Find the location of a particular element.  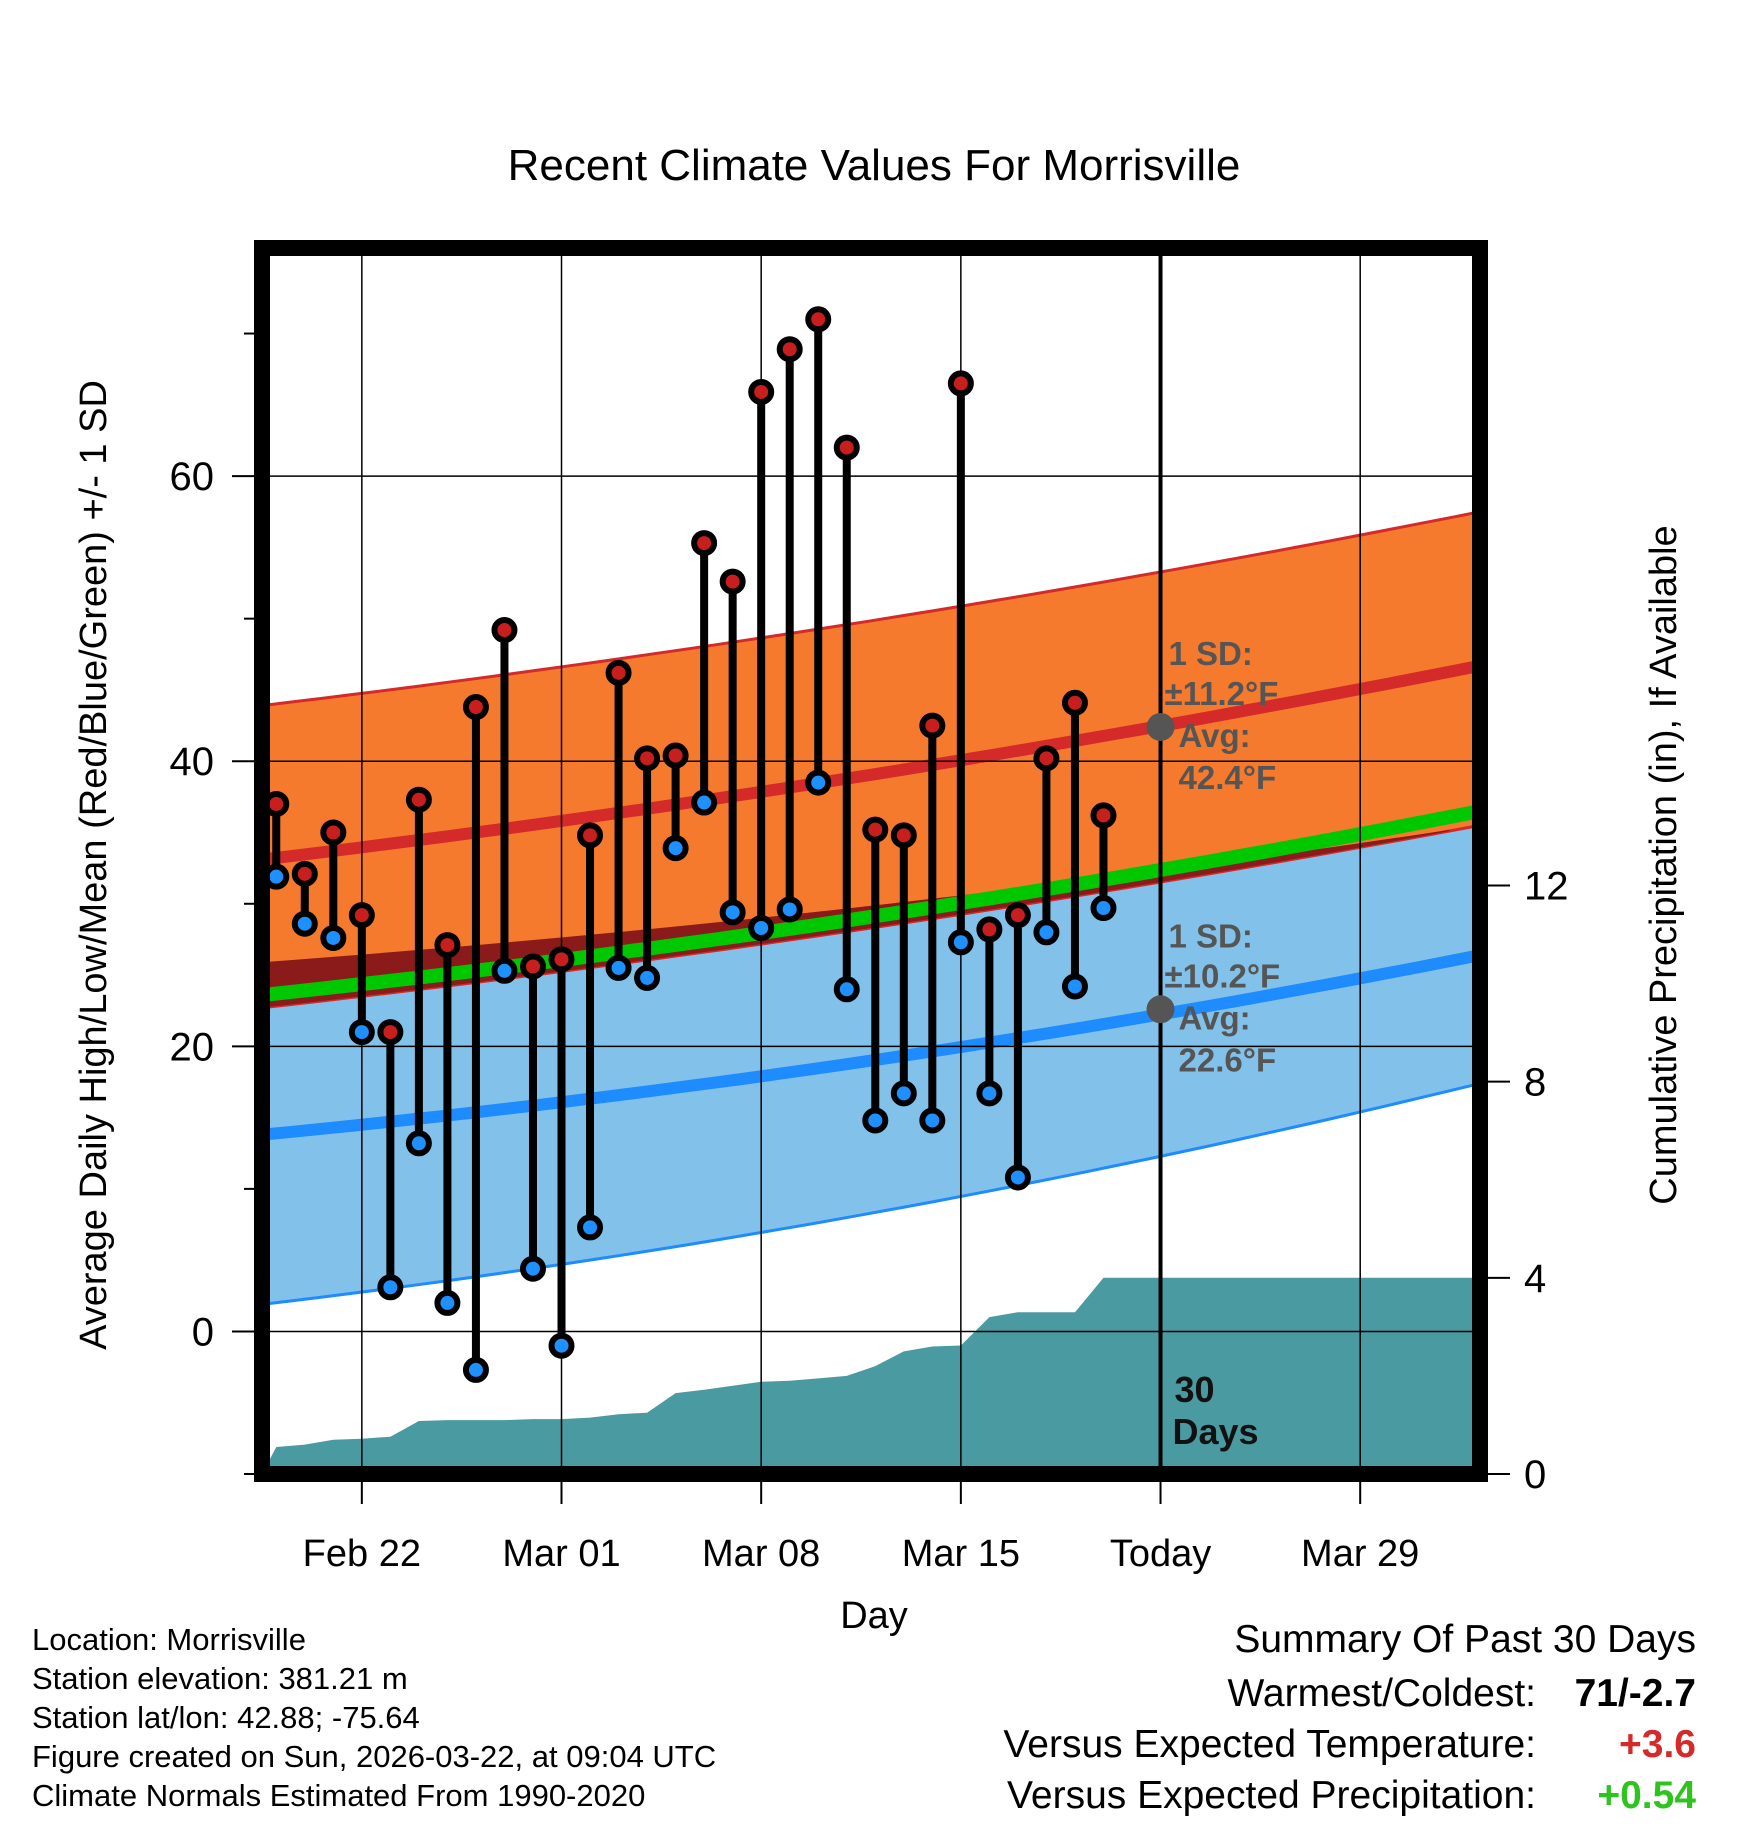

normal-high-upper-edge is located at coordinates (871, 609).